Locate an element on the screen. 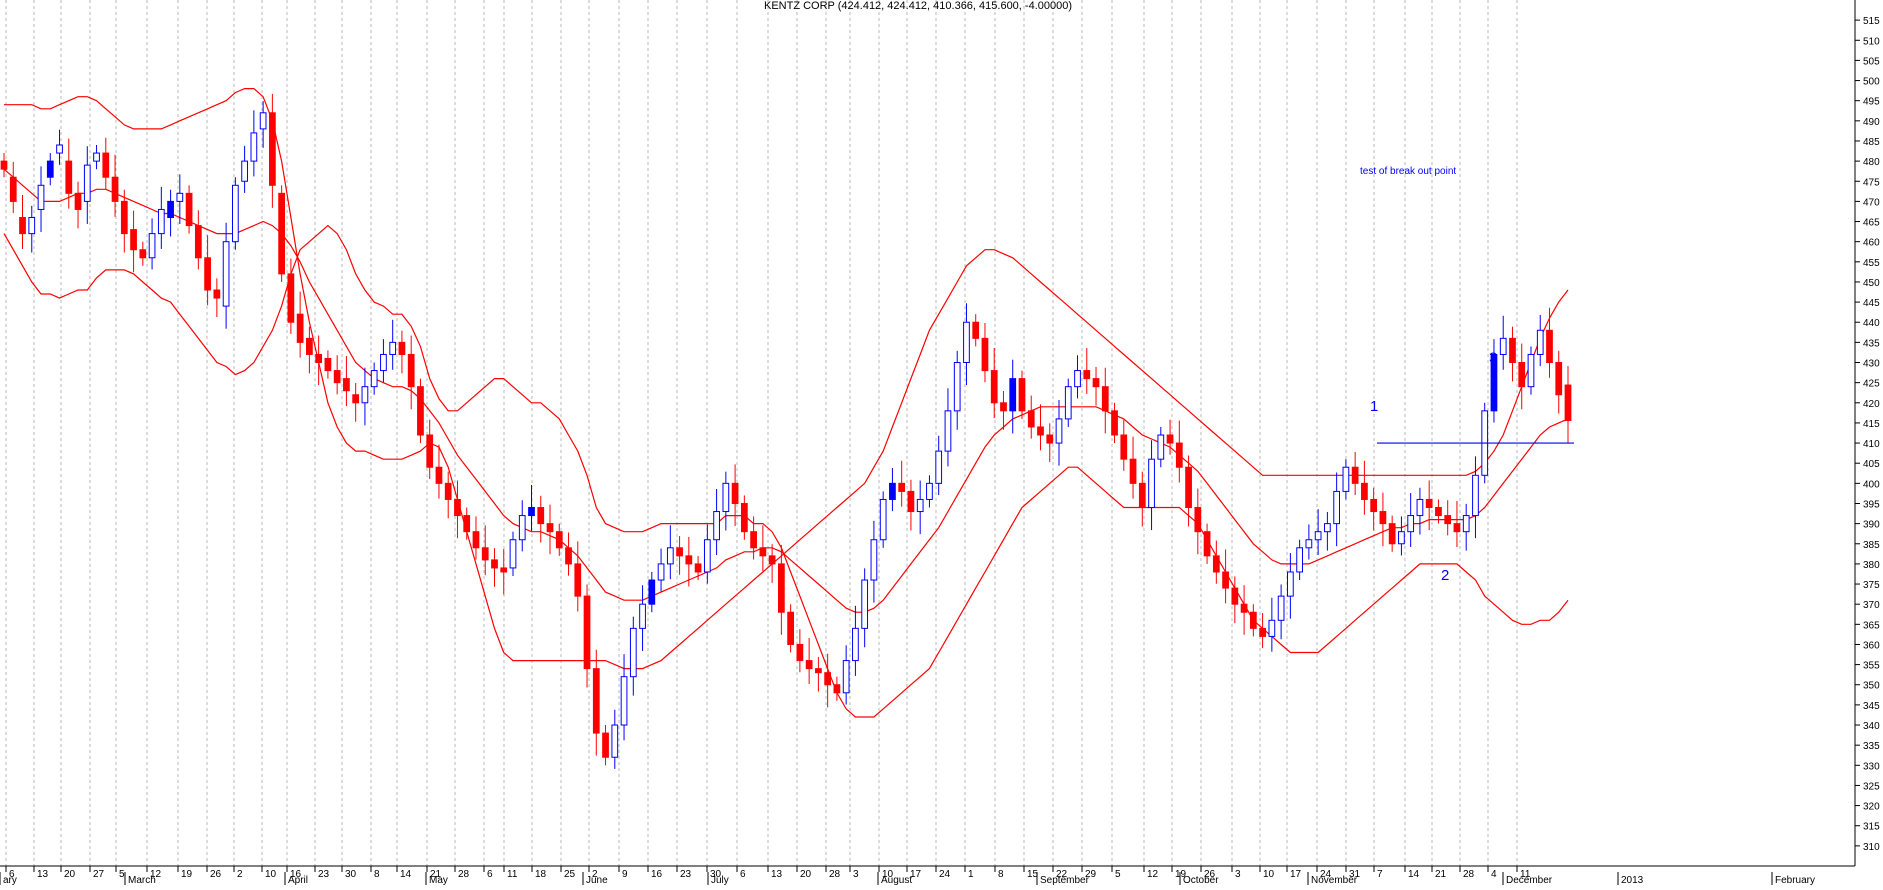 Image resolution: width=1883 pixels, height=890 pixels. x-tick-label: 8 is located at coordinates (1001, 874).